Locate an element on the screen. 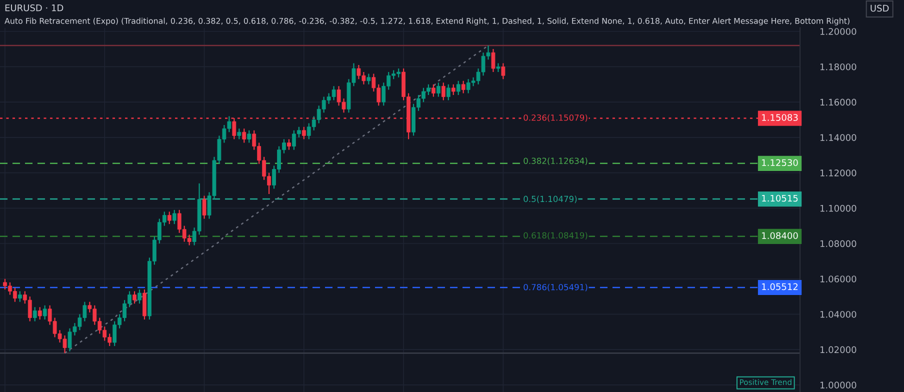 The height and width of the screenshot is (392, 904). chart-title: EURUSD · 1D is located at coordinates (34, 8).